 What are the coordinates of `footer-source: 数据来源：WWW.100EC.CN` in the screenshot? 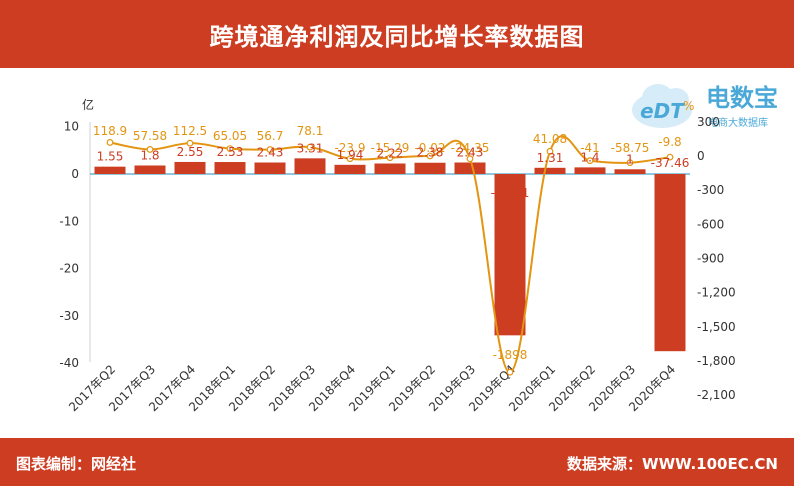 It's located at (672, 464).